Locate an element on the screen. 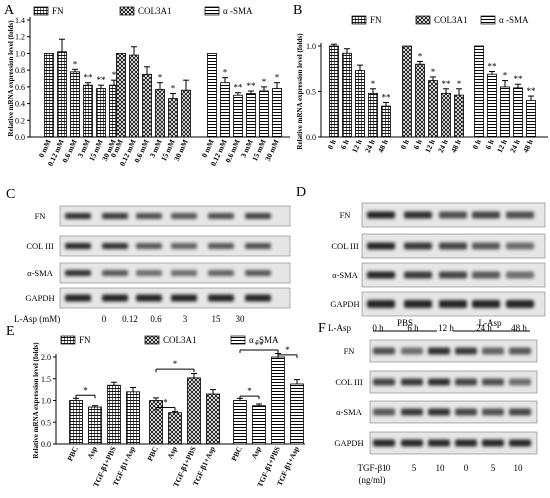  blot-lane-label: 0.6 is located at coordinates (156, 319).